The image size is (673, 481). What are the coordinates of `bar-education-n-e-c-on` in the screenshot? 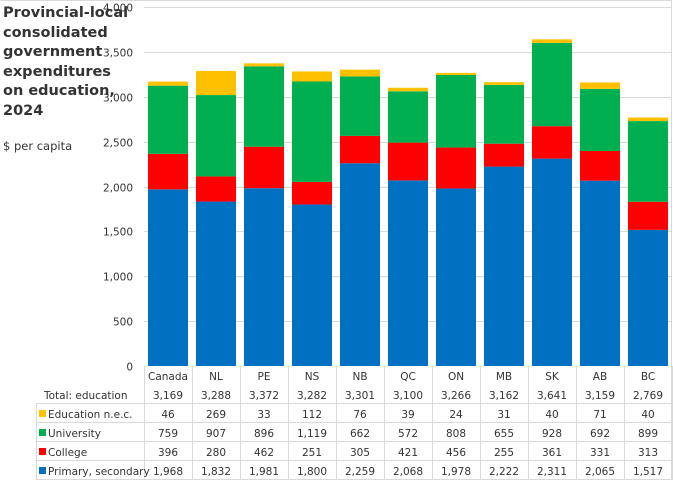 It's located at (456, 74).